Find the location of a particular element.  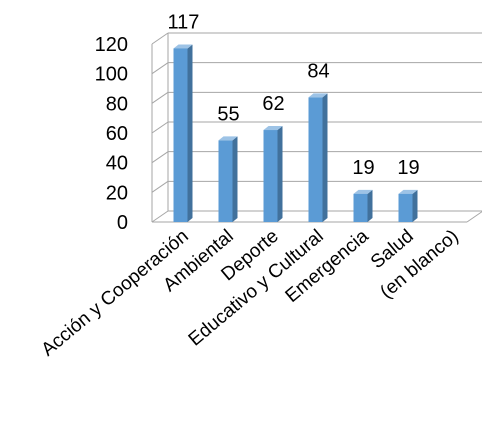

bar-emergencia is located at coordinates (363, 205).